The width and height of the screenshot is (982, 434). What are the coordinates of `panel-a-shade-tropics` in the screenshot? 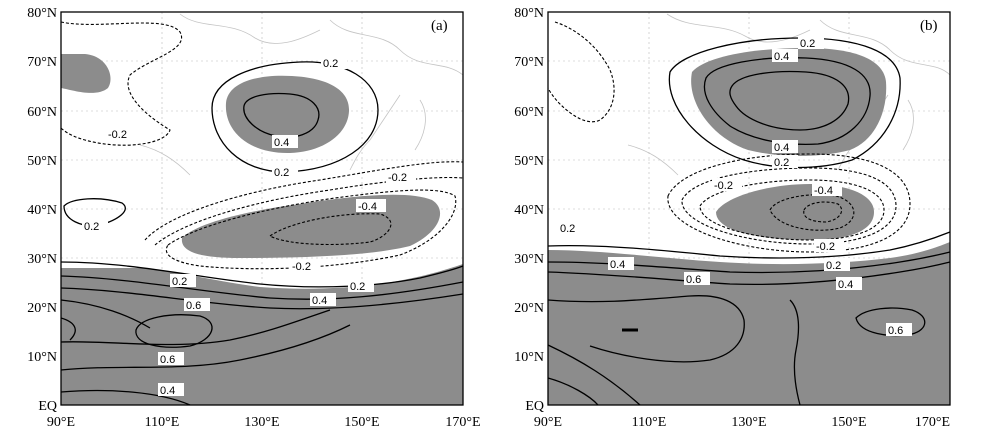 It's located at (262, 334).